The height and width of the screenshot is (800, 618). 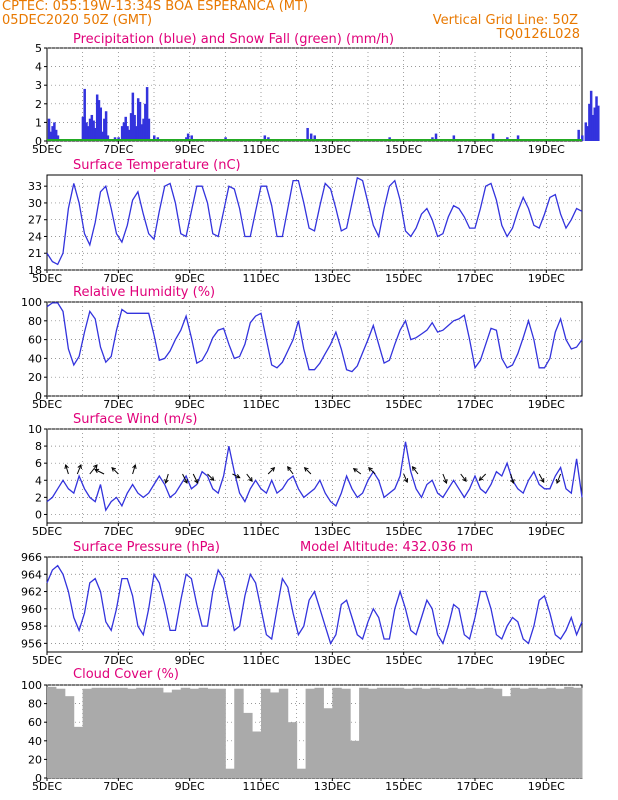 I want to click on x-tick-label: 9DEC, so click(x=190, y=786).